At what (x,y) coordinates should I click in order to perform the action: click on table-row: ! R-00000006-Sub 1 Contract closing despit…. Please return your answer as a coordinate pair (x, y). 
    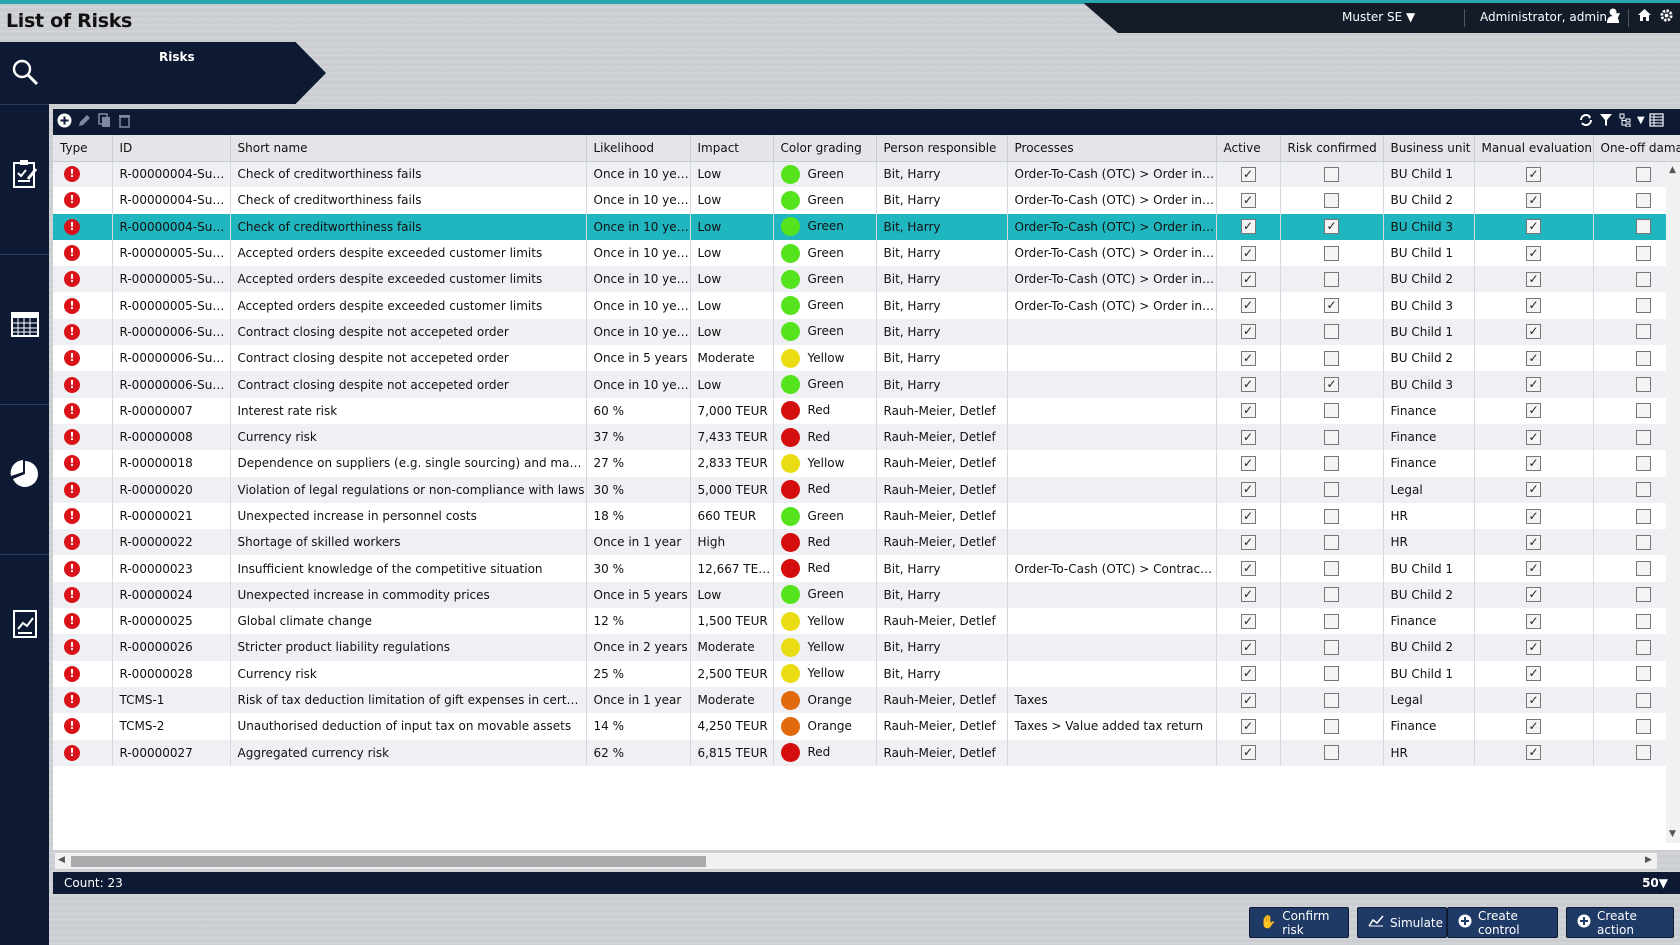
    Looking at the image, I should click on (866, 332).